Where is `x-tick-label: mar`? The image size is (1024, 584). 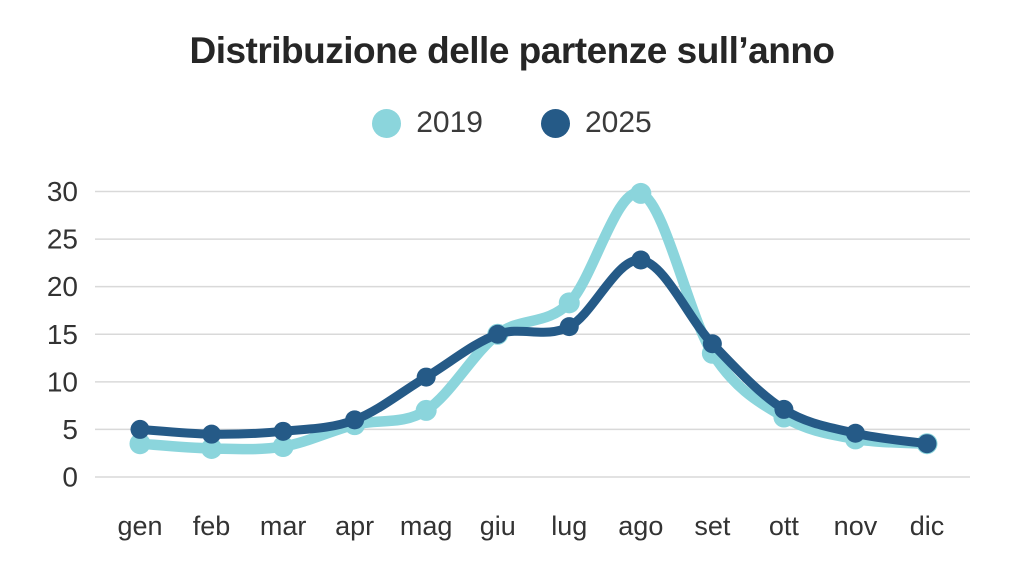 x-tick-label: mar is located at coordinates (283, 526).